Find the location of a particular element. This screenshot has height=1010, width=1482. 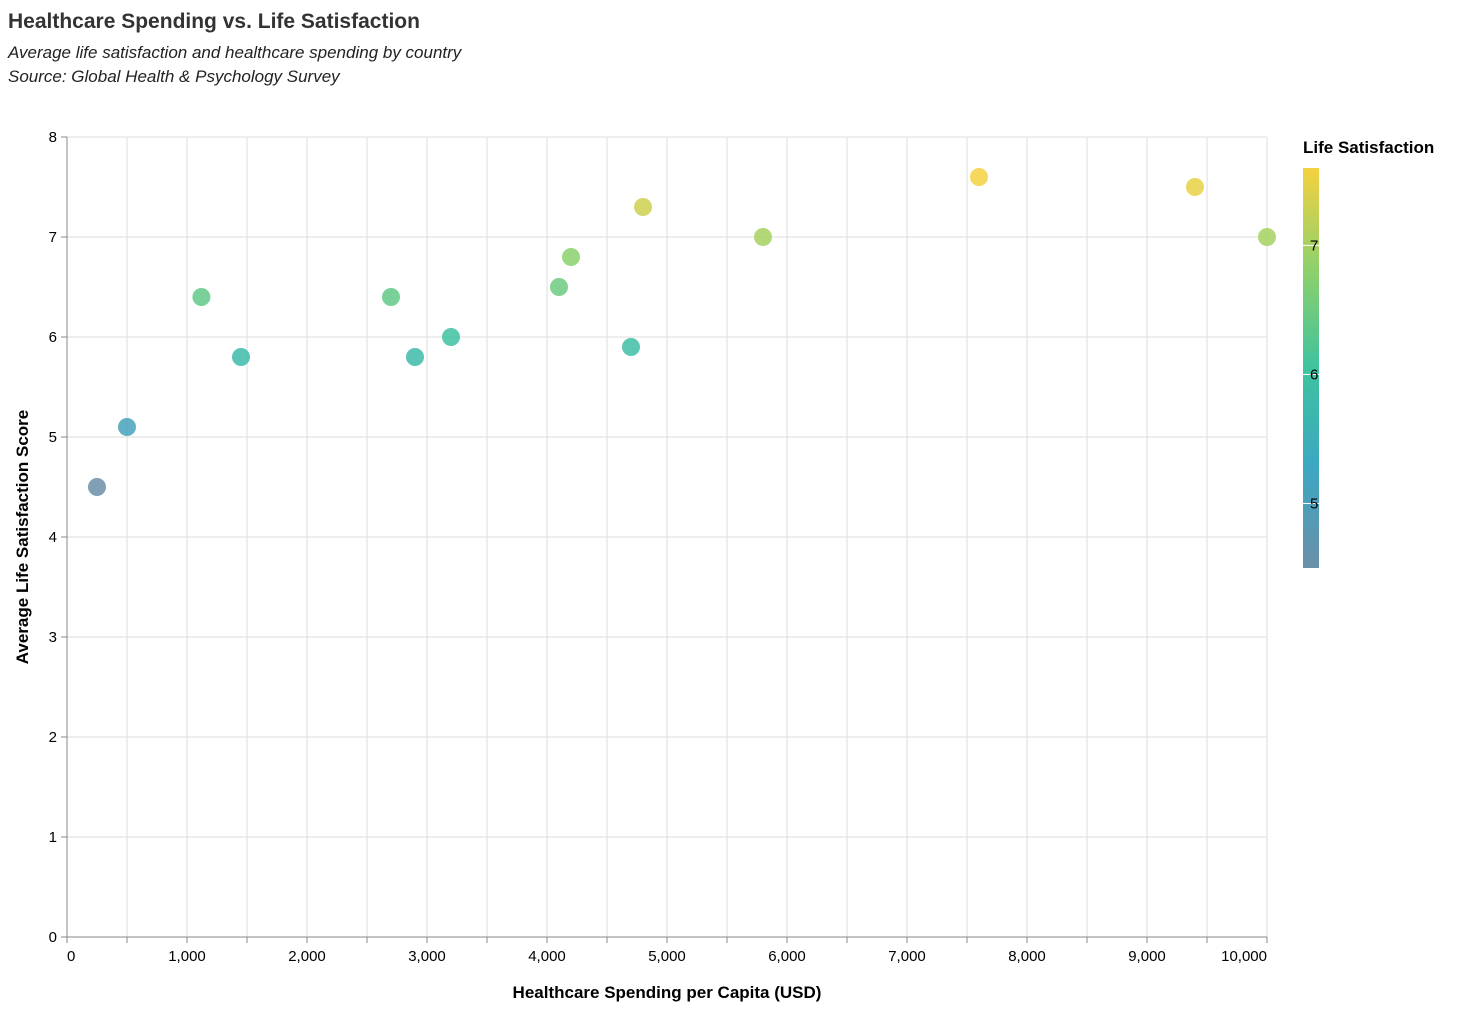

y-tick-label: 7 is located at coordinates (53, 237).